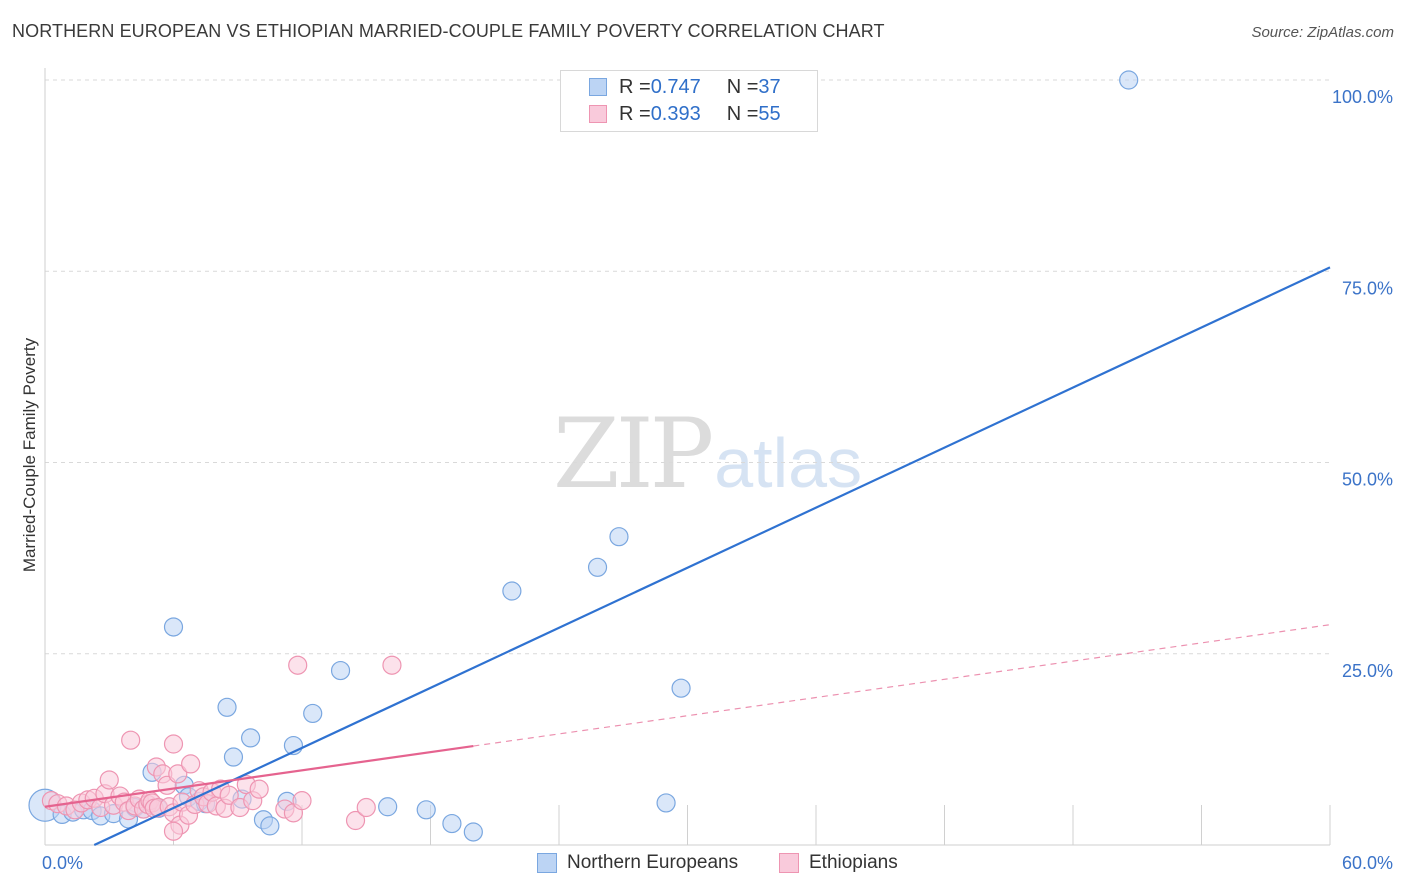 Image resolution: width=1406 pixels, height=892 pixels. What do you see at coordinates (769, 86) in the screenshot?
I see `legend-n-value: 37` at bounding box center [769, 86].